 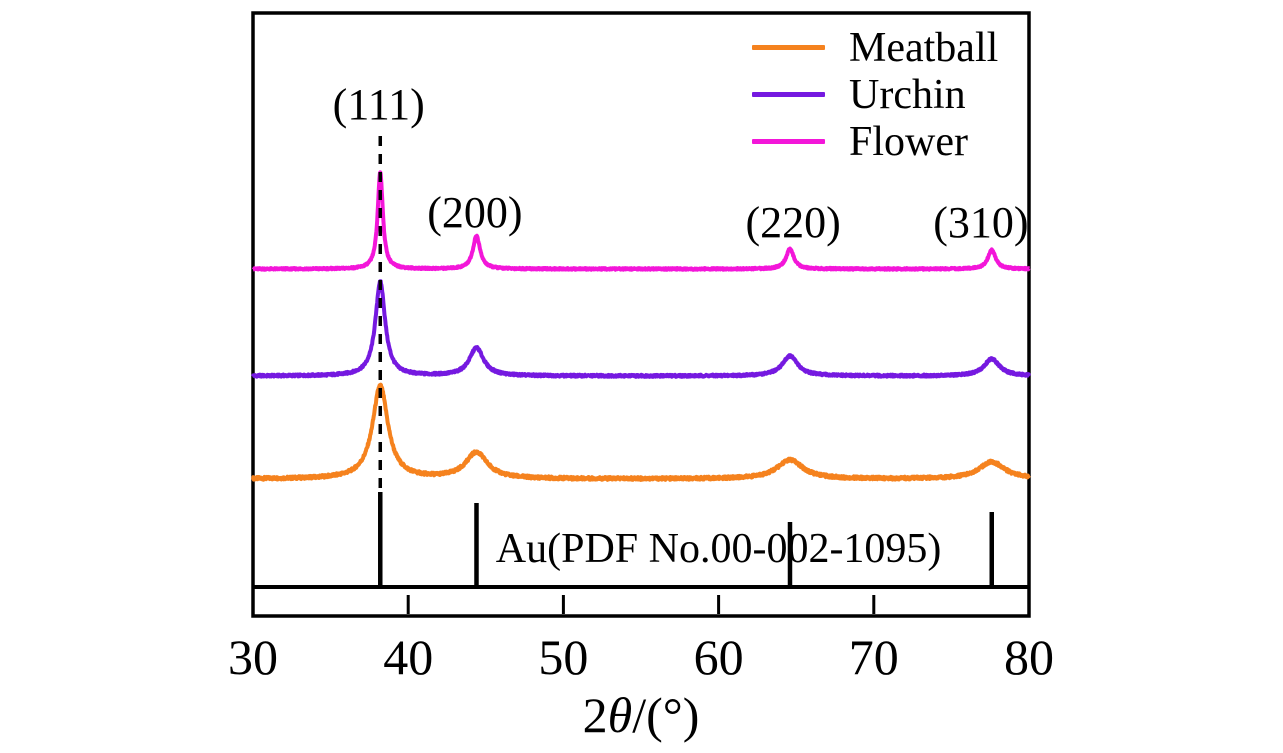 What do you see at coordinates (595, 715) in the screenshot?
I see `x-axis-title-prefix: 2` at bounding box center [595, 715].